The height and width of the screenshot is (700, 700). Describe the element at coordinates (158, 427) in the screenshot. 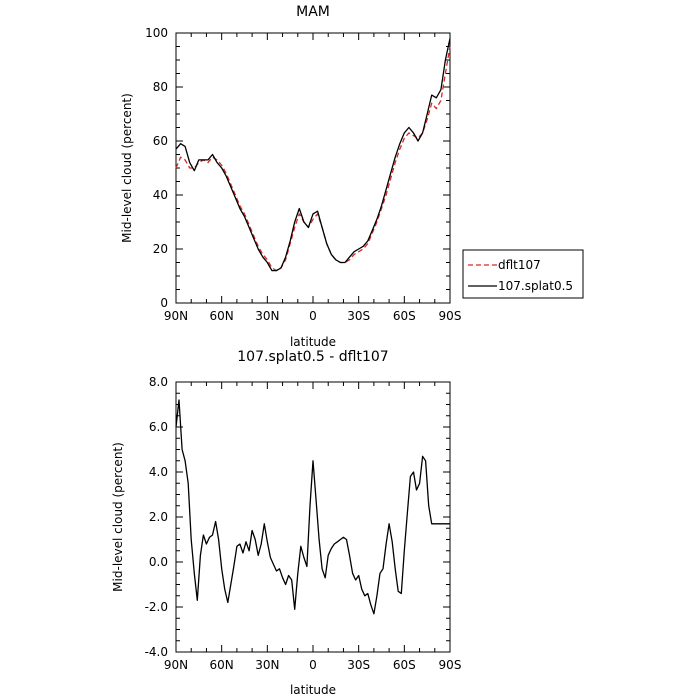

I see `y-tick-label: 6.0` at that location.